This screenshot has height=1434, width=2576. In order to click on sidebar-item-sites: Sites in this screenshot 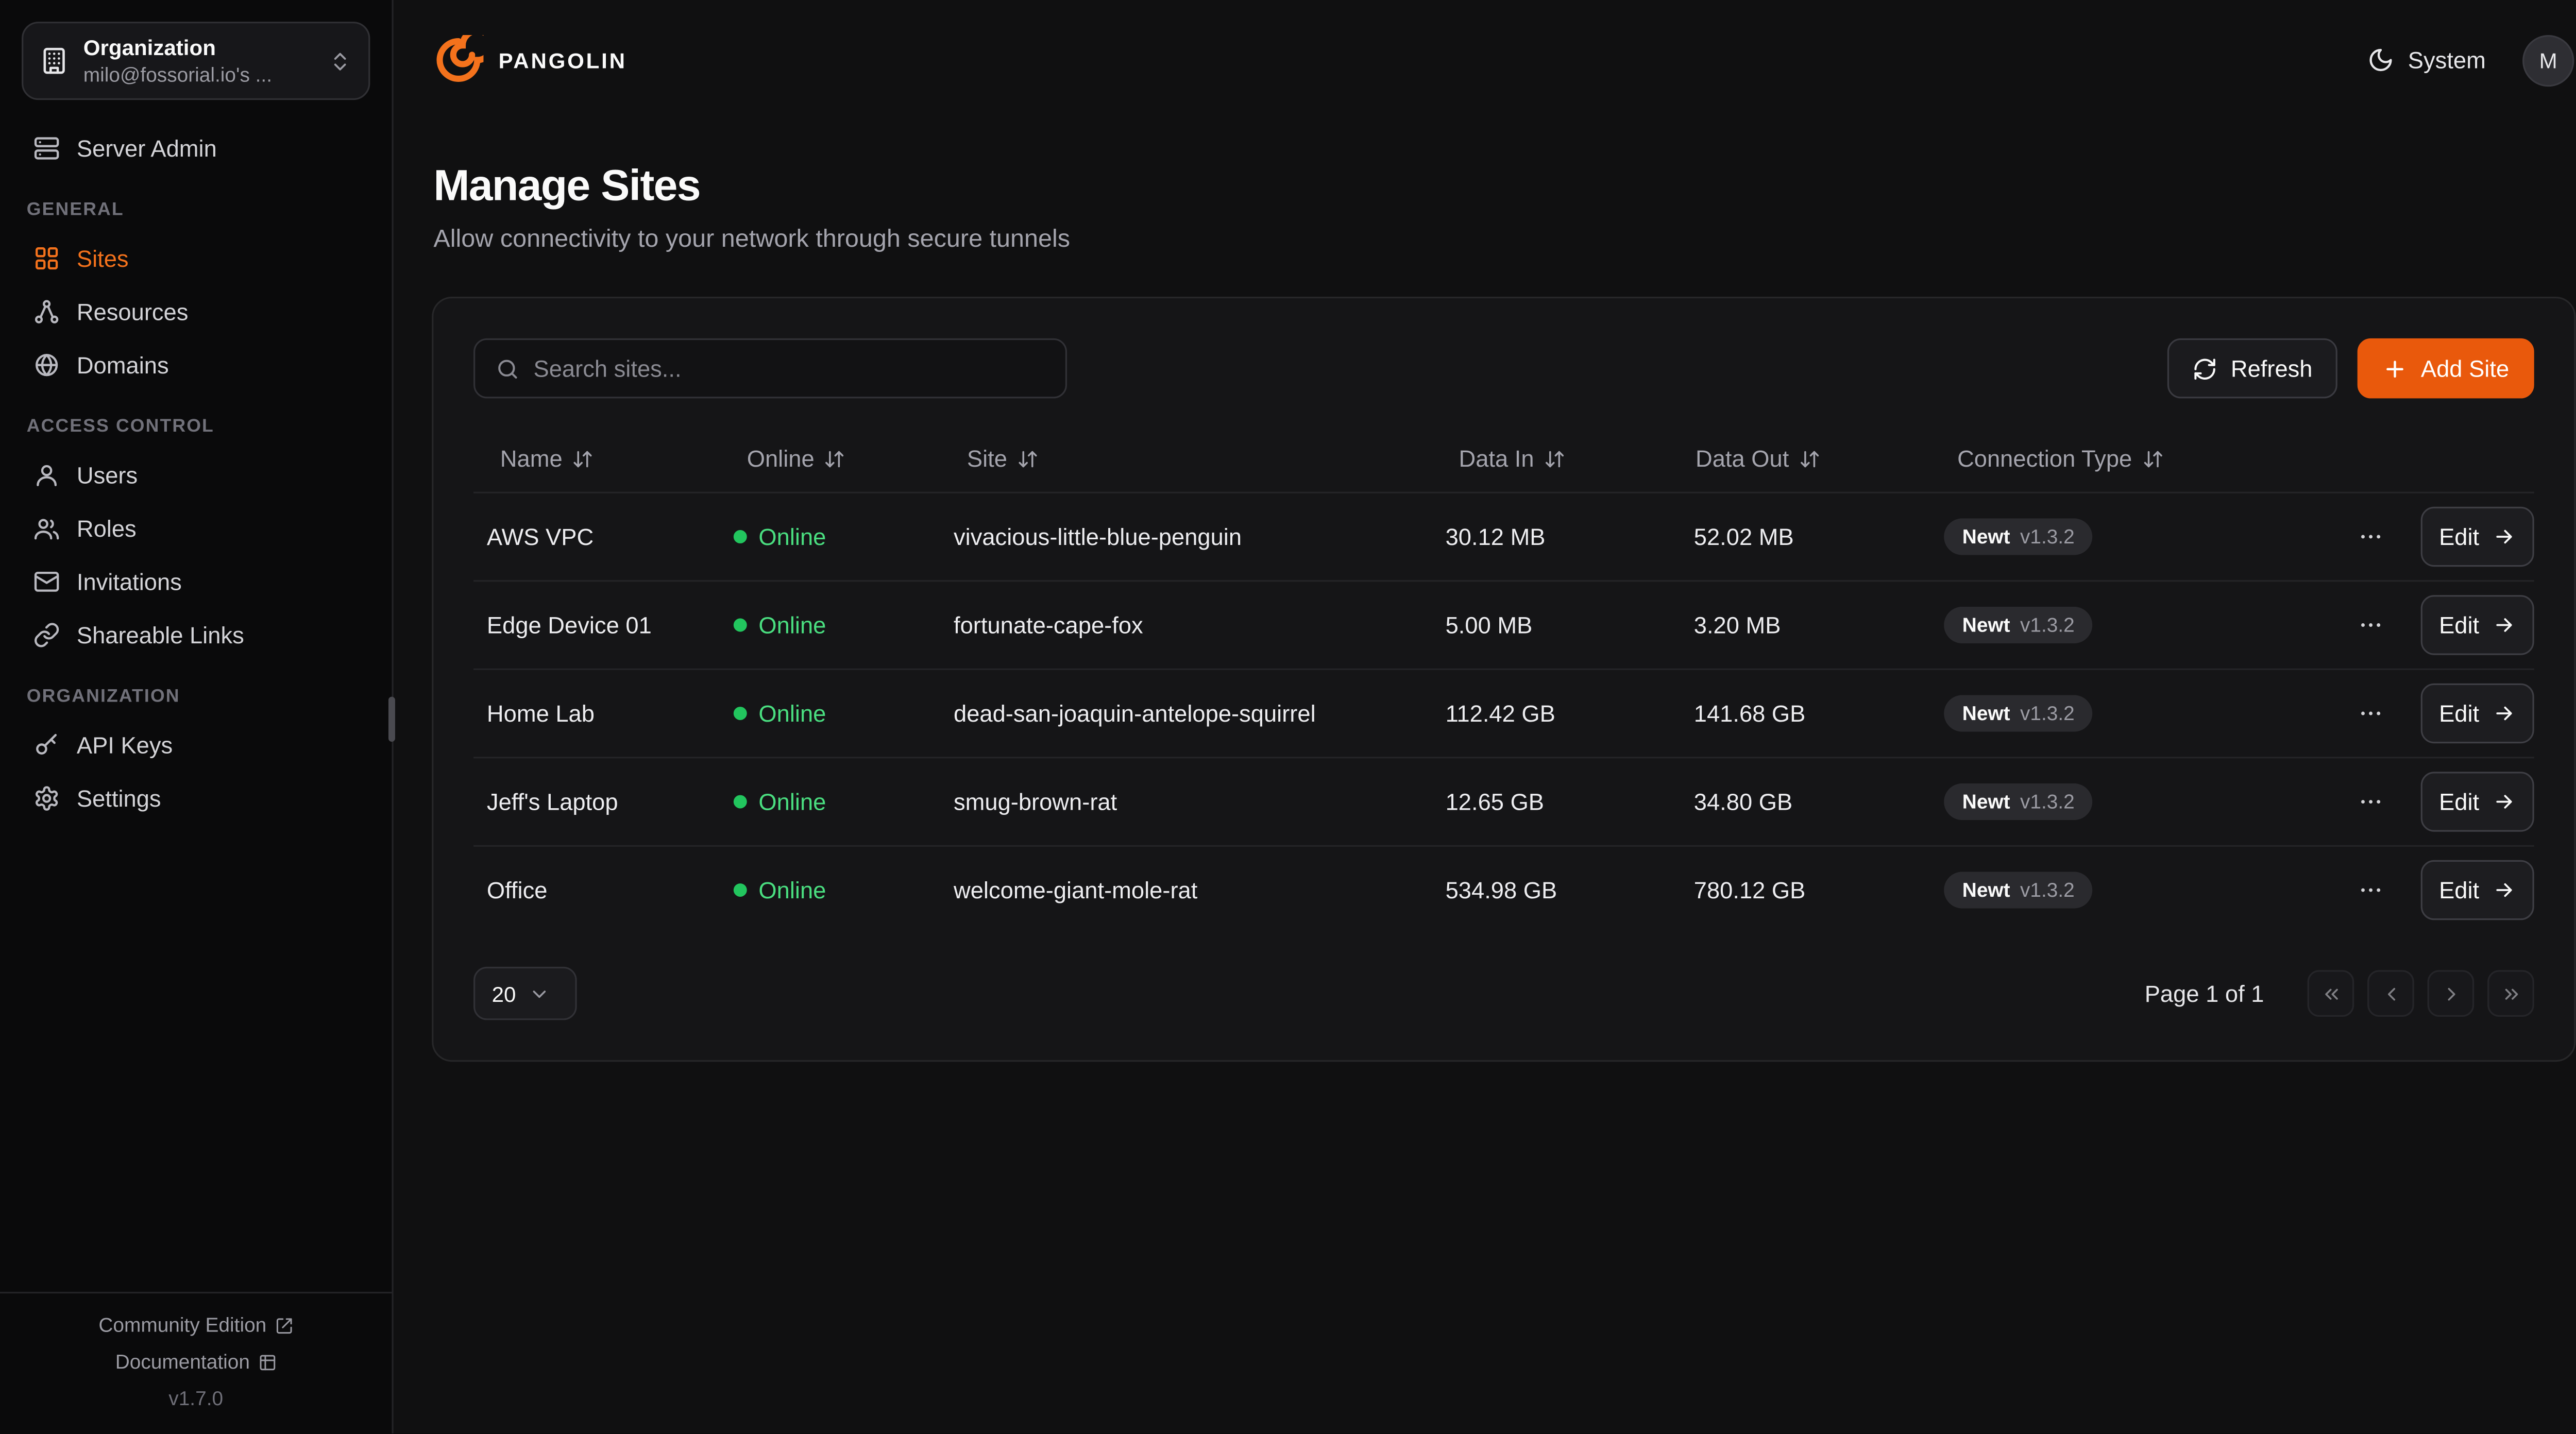, I will do `click(196, 258)`.